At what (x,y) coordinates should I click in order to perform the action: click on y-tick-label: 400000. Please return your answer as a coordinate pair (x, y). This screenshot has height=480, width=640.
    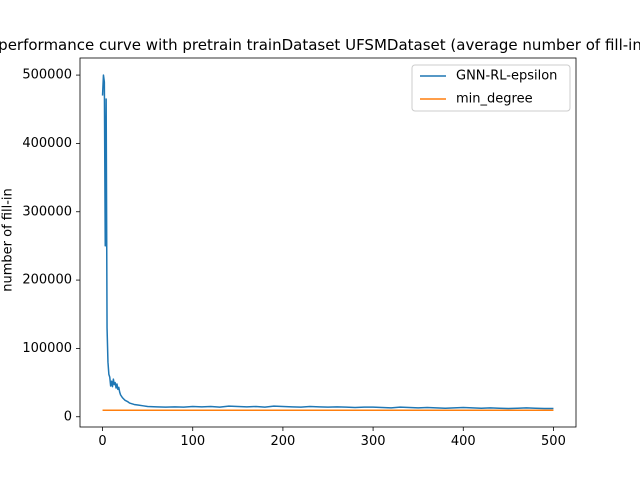
    Looking at the image, I should click on (47, 143).